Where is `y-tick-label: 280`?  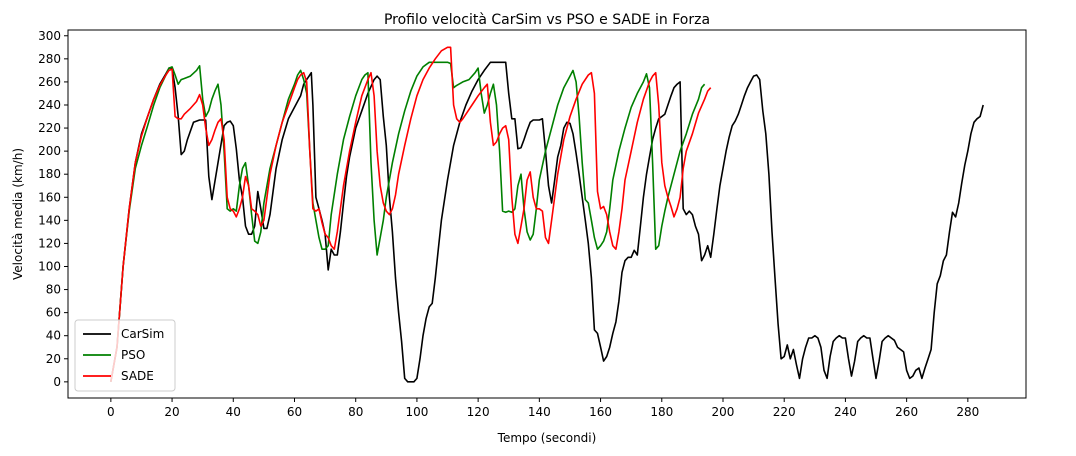 y-tick-label: 280 is located at coordinates (49, 59).